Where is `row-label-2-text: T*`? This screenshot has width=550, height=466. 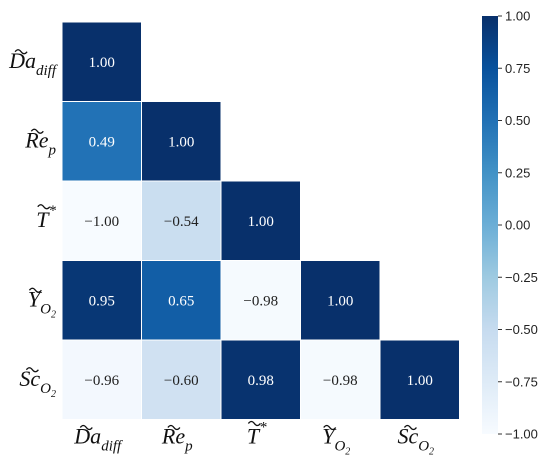
row-label-2-text: T* is located at coordinates (46, 217).